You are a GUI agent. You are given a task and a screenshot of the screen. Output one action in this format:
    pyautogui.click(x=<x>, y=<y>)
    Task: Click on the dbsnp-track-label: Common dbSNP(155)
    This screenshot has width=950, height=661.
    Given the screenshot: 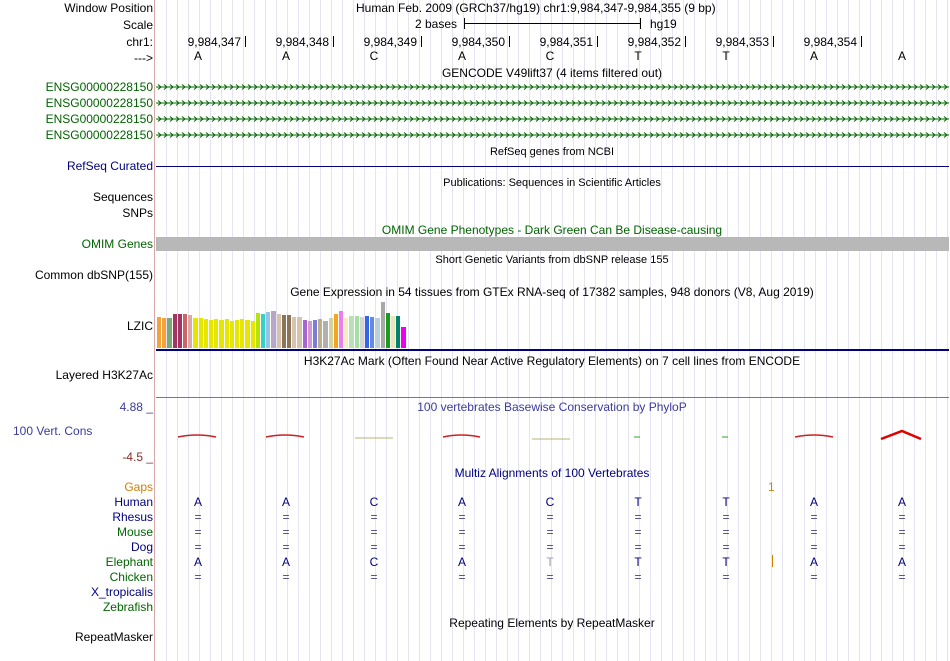 What is the action you would take?
    pyautogui.click(x=93, y=275)
    